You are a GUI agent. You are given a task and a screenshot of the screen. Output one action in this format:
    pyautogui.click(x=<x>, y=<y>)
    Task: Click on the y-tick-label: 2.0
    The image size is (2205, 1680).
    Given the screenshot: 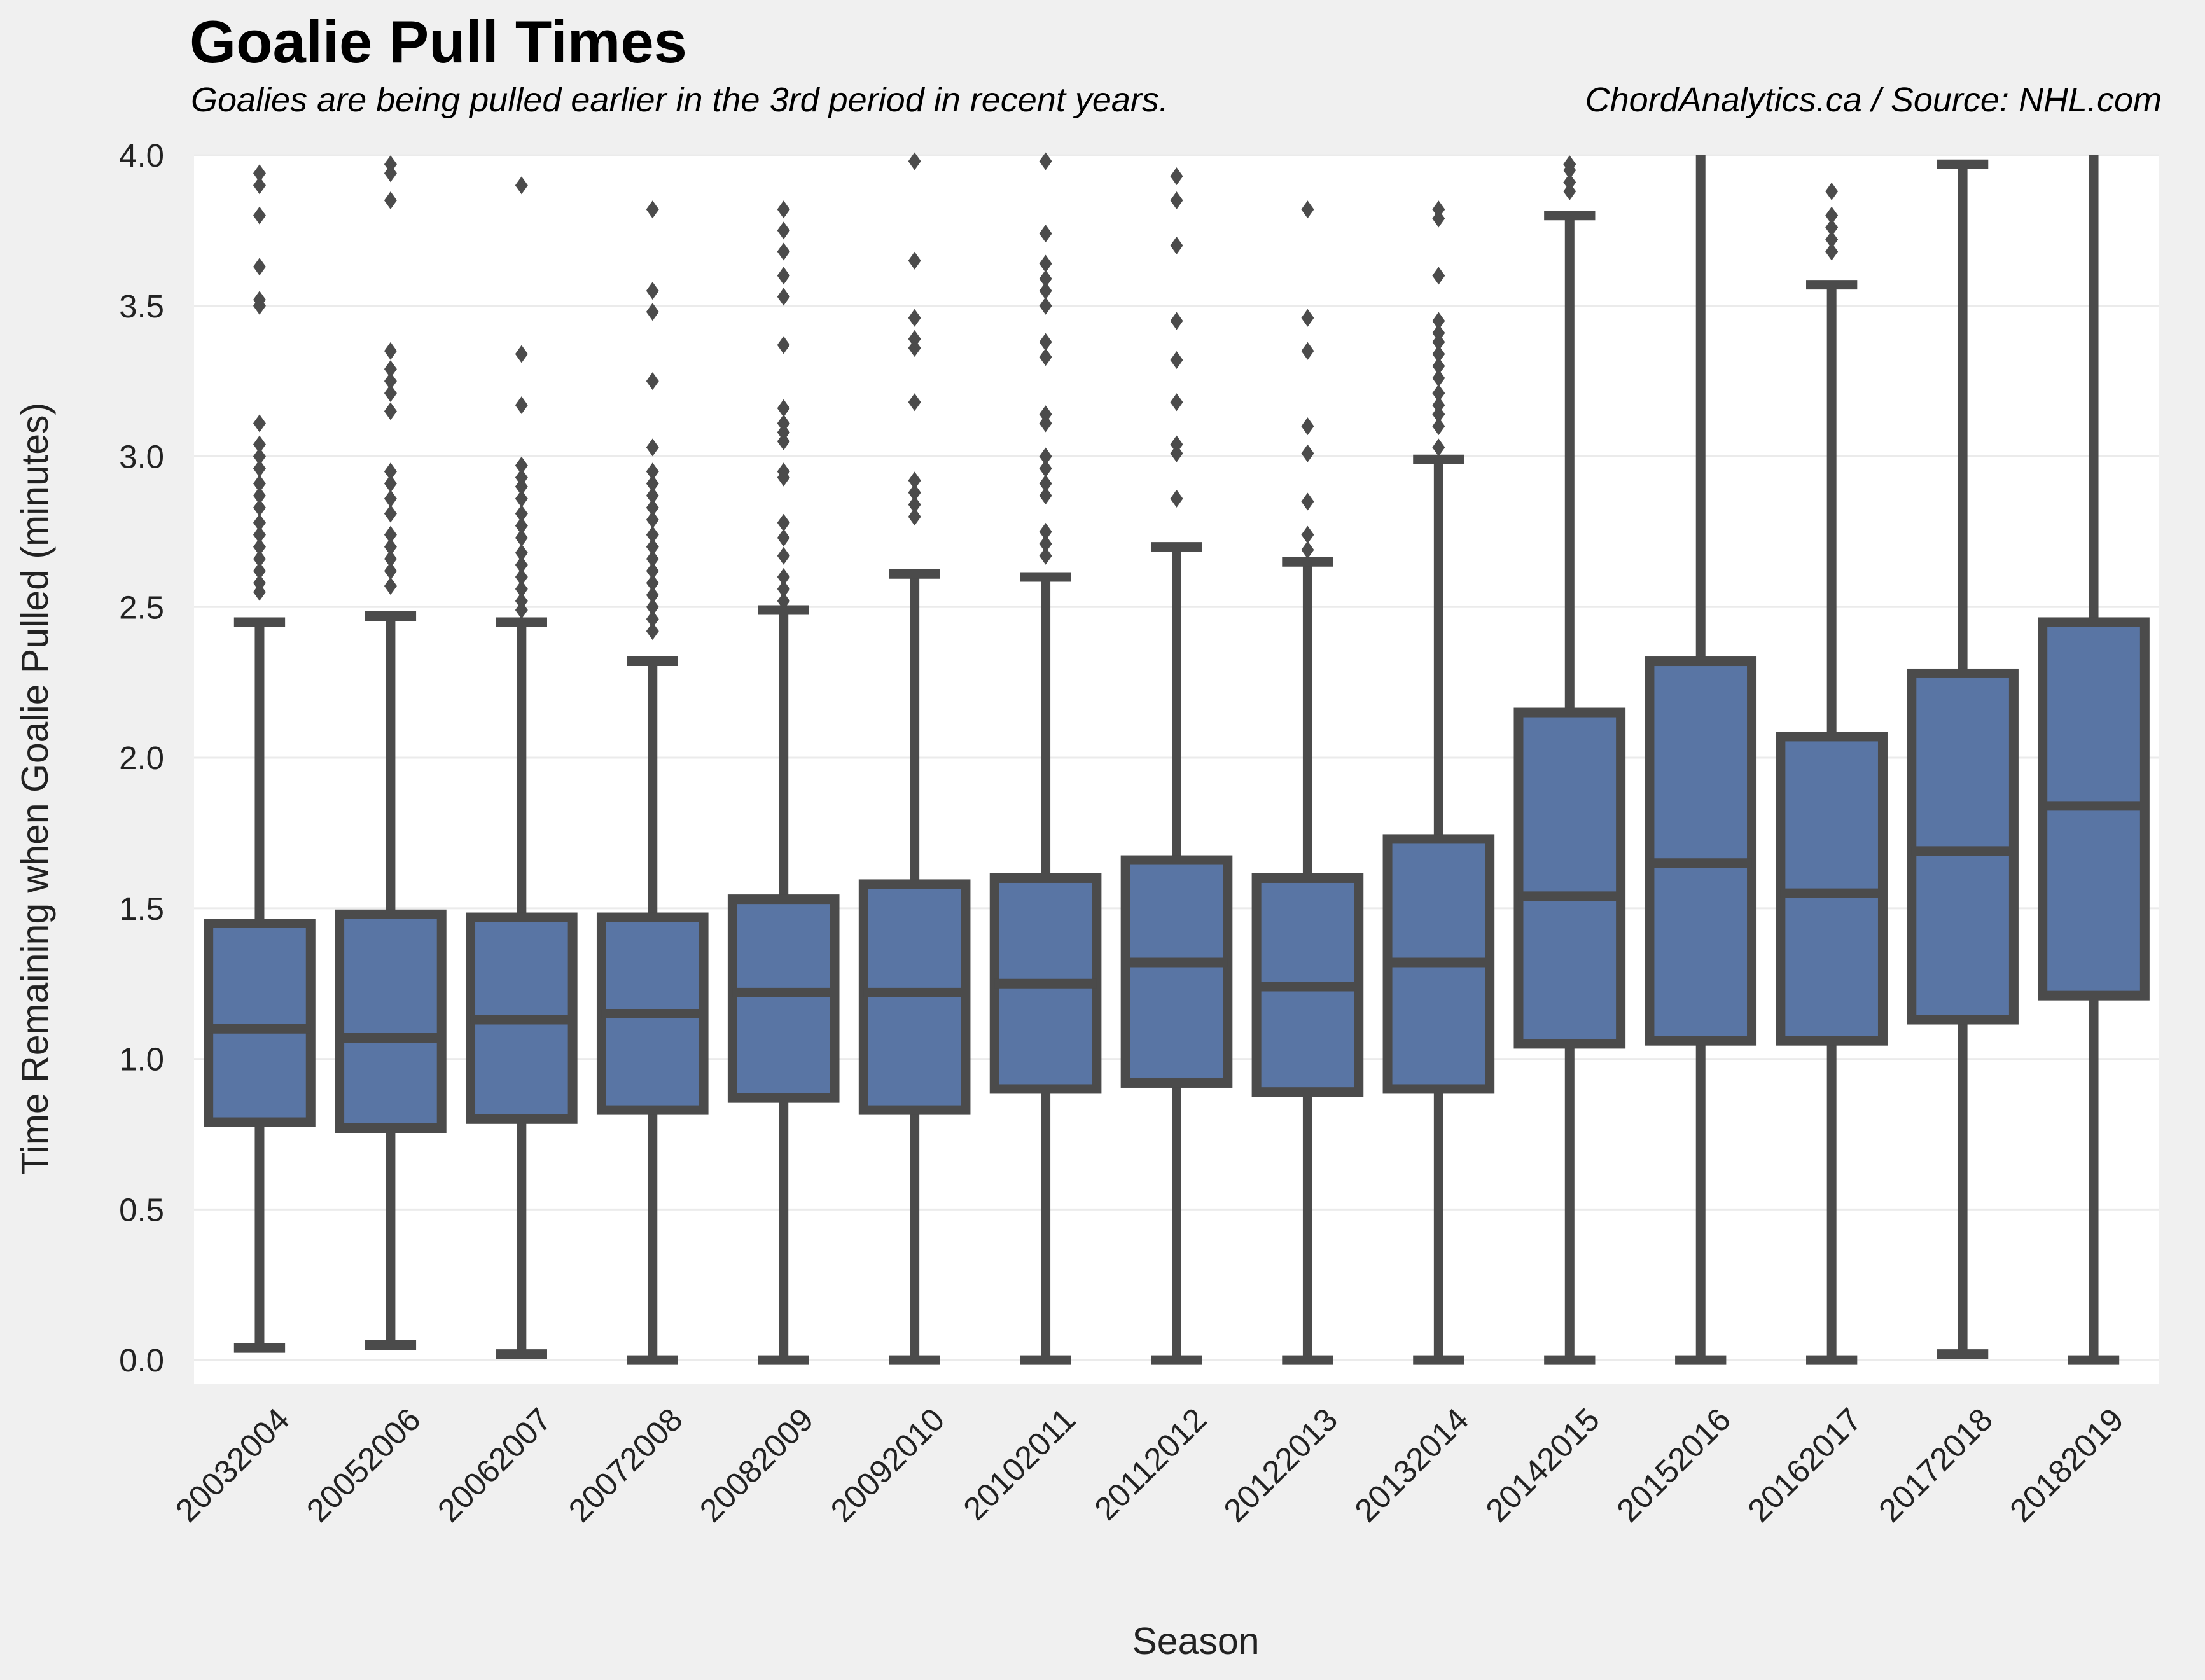 What is the action you would take?
    pyautogui.click(x=142, y=758)
    